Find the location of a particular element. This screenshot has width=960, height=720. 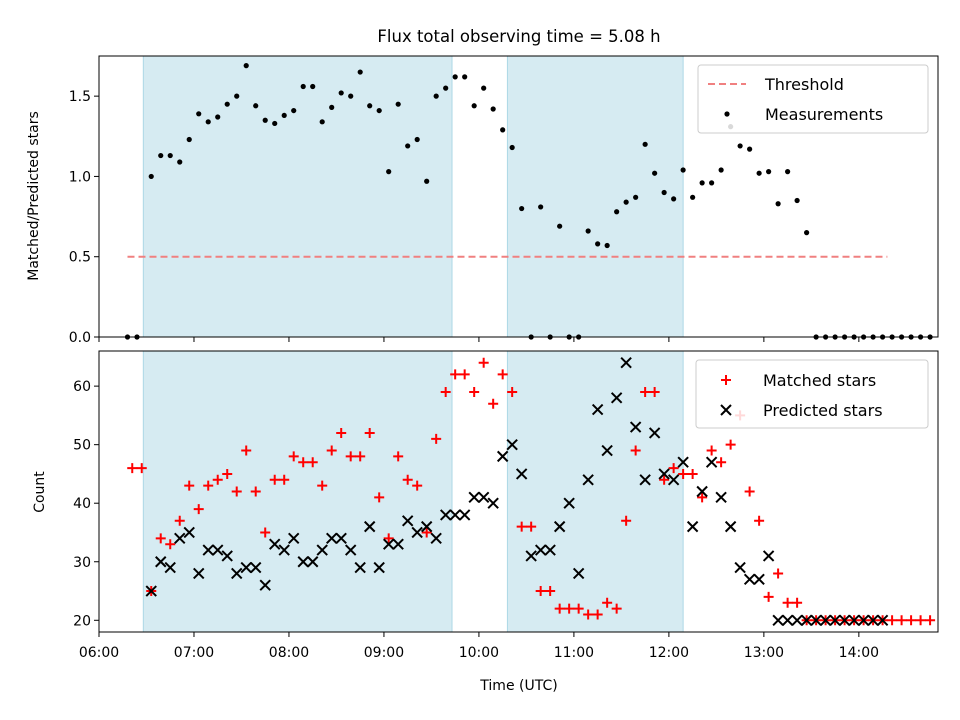

top-legend: Threshold Measurements is located at coordinates (813, 99).